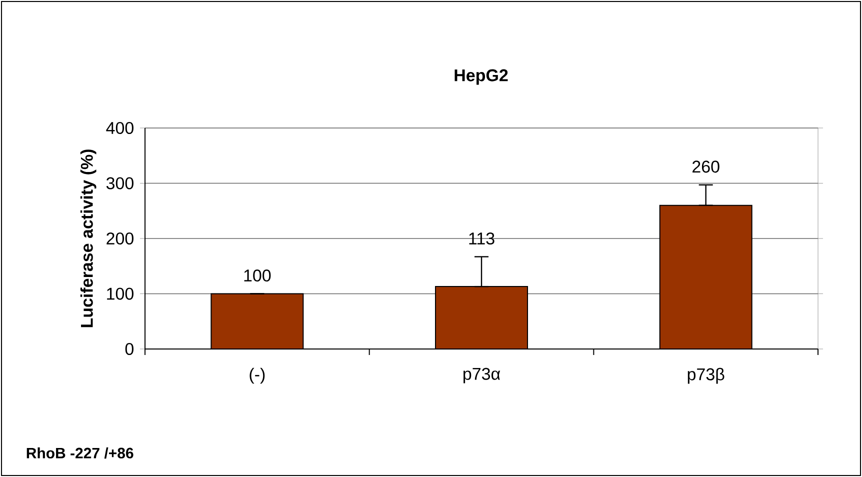 This screenshot has width=862, height=477. Describe the element at coordinates (120, 238) in the screenshot. I see `y-tick-label: 200` at that location.